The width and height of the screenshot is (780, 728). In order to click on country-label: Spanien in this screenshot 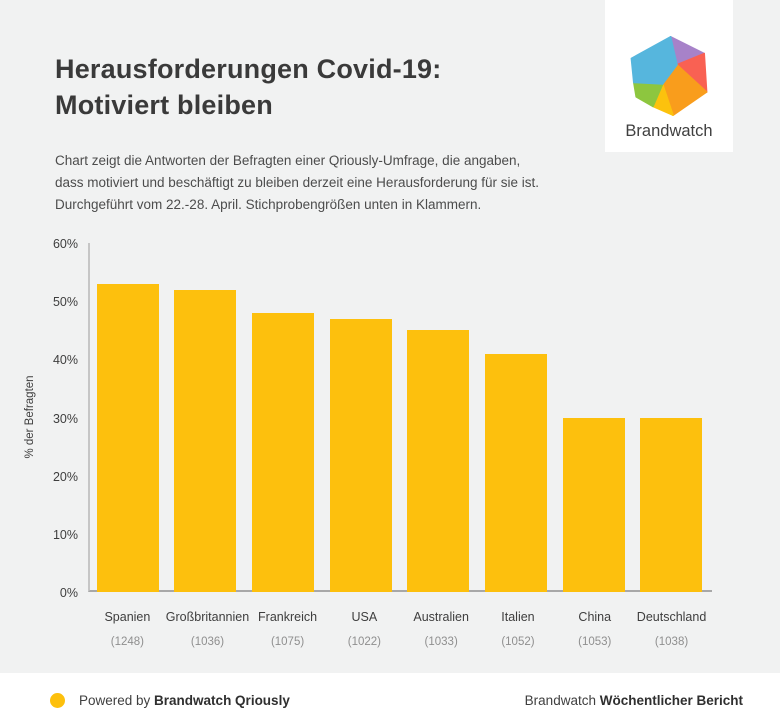, I will do `click(127, 617)`.